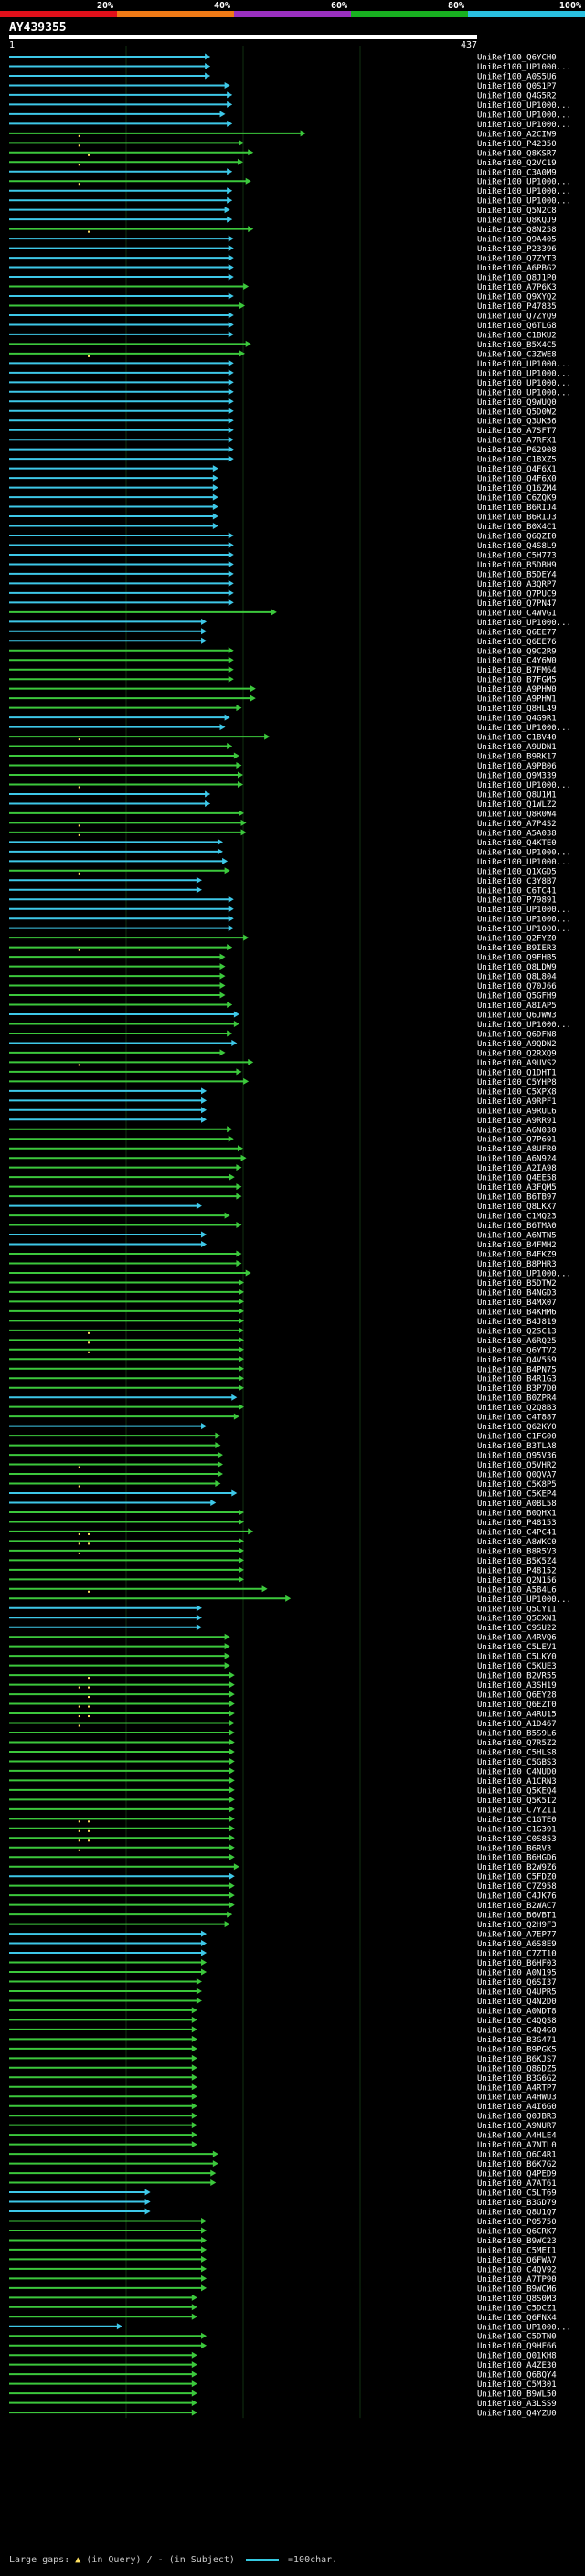 The width and height of the screenshot is (585, 2576). Describe the element at coordinates (517, 824) in the screenshot. I see `hit-label: UniRef100_A7P4S2` at that location.